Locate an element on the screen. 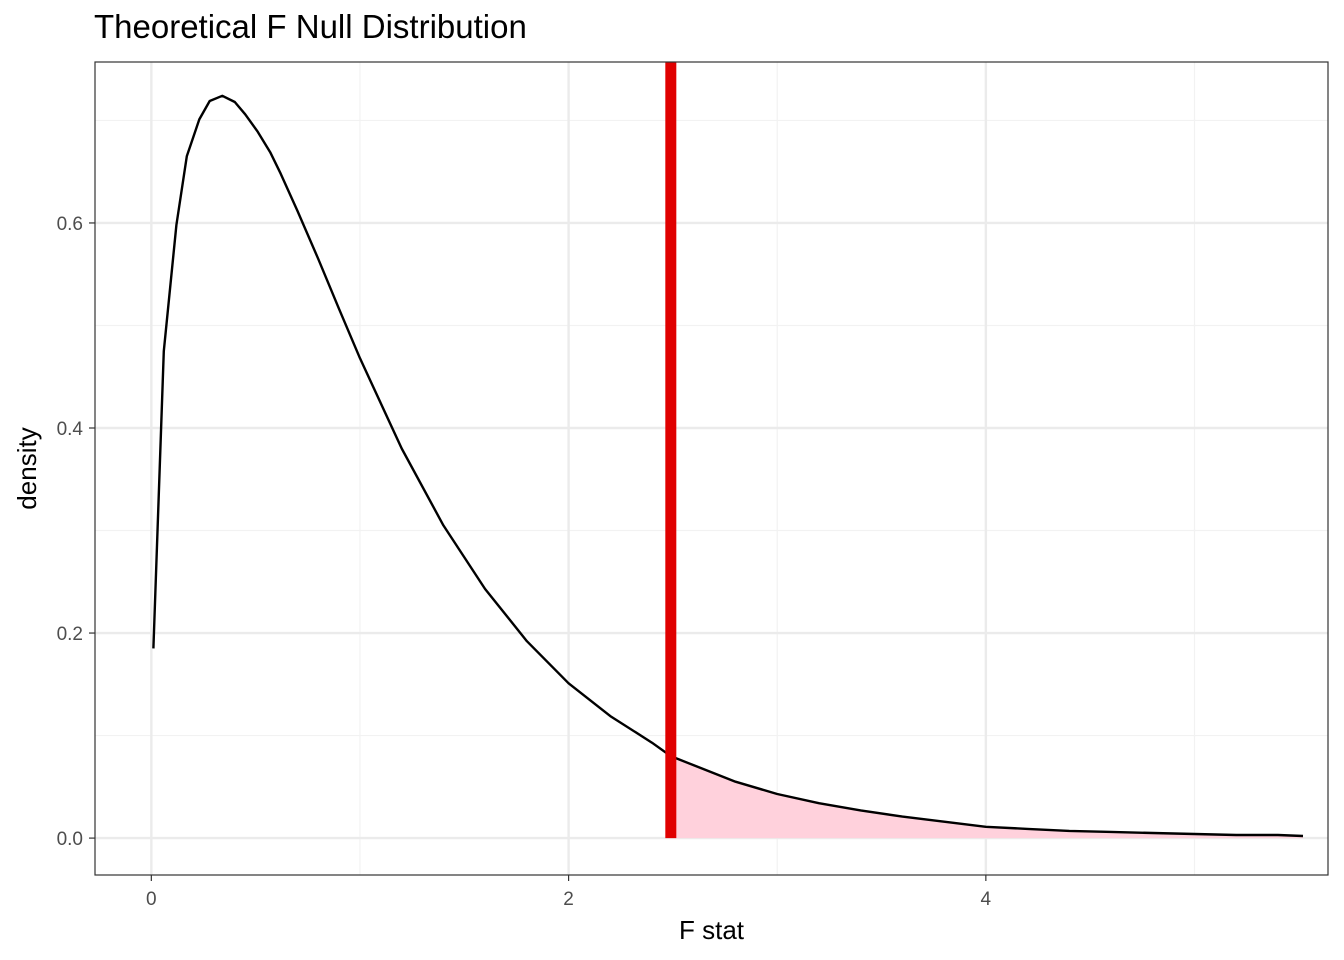 The width and height of the screenshot is (1344, 960). x-axis-ticks: 0 2 4 is located at coordinates (569, 892).